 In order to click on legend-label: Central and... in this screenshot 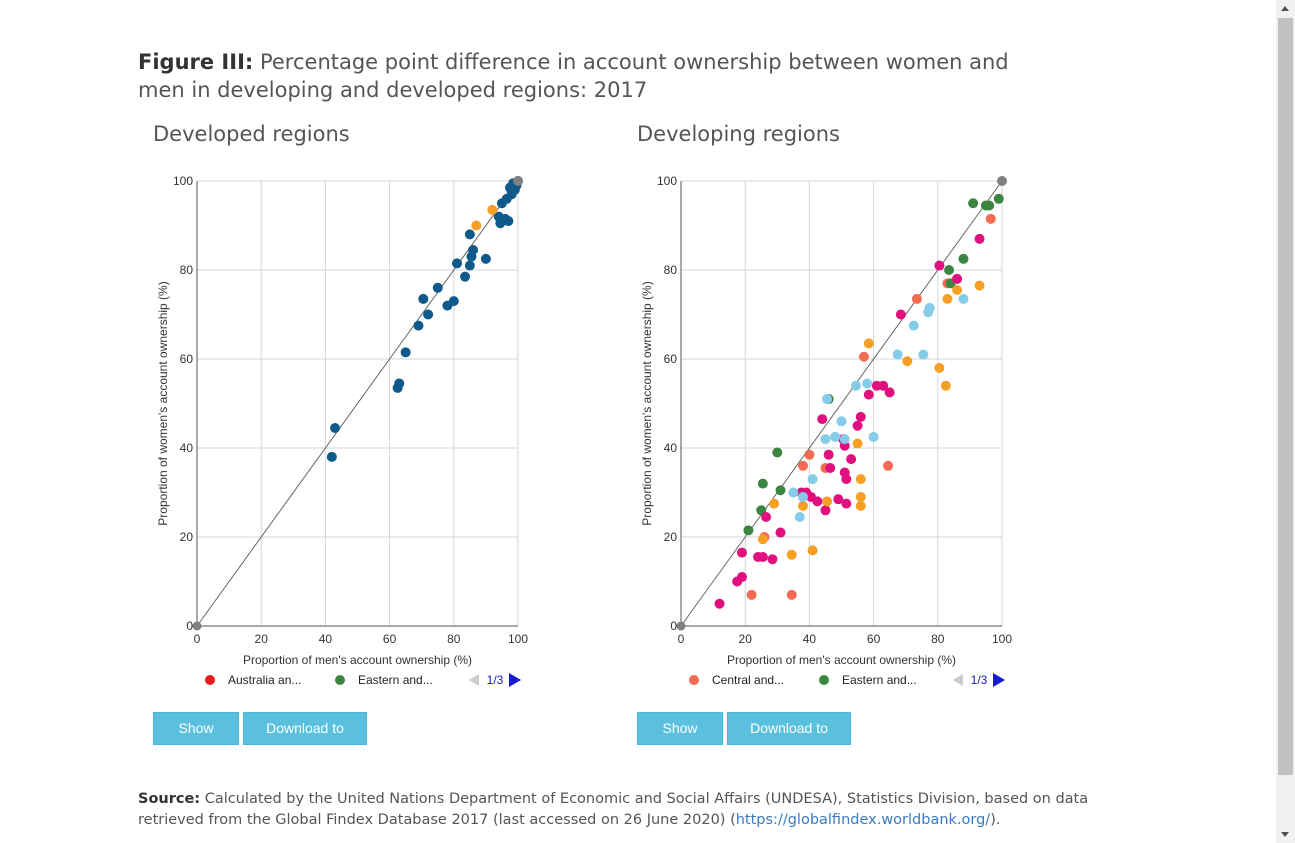, I will do `click(748, 680)`.